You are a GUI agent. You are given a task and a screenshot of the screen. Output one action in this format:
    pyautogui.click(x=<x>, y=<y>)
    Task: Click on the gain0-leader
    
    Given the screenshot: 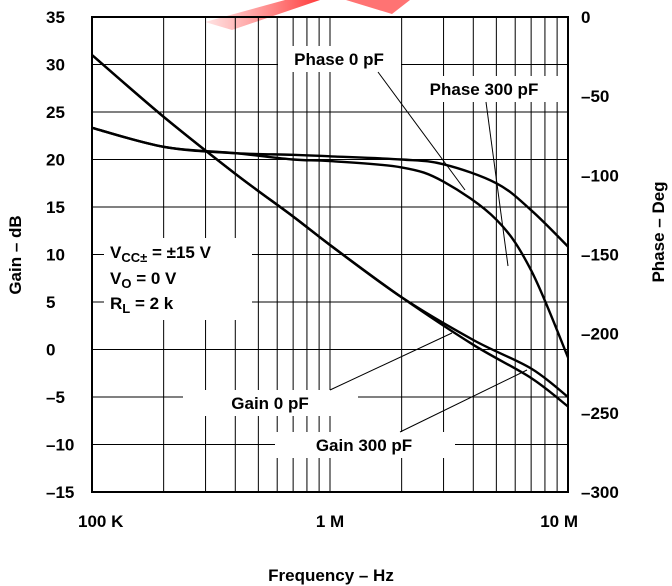 What is the action you would take?
    pyautogui.click(x=391, y=361)
    